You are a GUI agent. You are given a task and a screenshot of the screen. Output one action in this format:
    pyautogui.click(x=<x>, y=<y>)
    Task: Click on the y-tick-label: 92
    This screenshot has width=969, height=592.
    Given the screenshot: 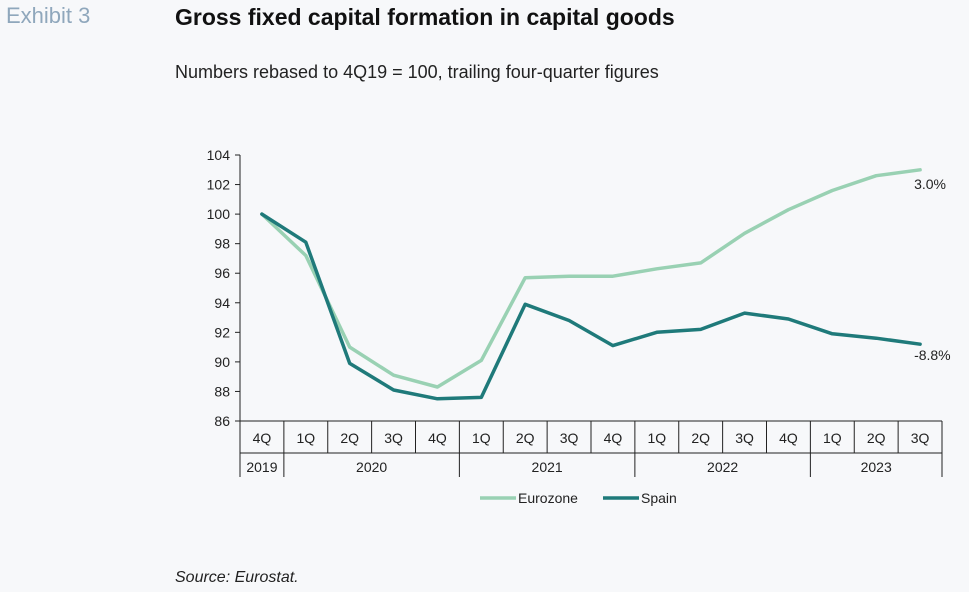 What is the action you would take?
    pyautogui.click(x=222, y=332)
    